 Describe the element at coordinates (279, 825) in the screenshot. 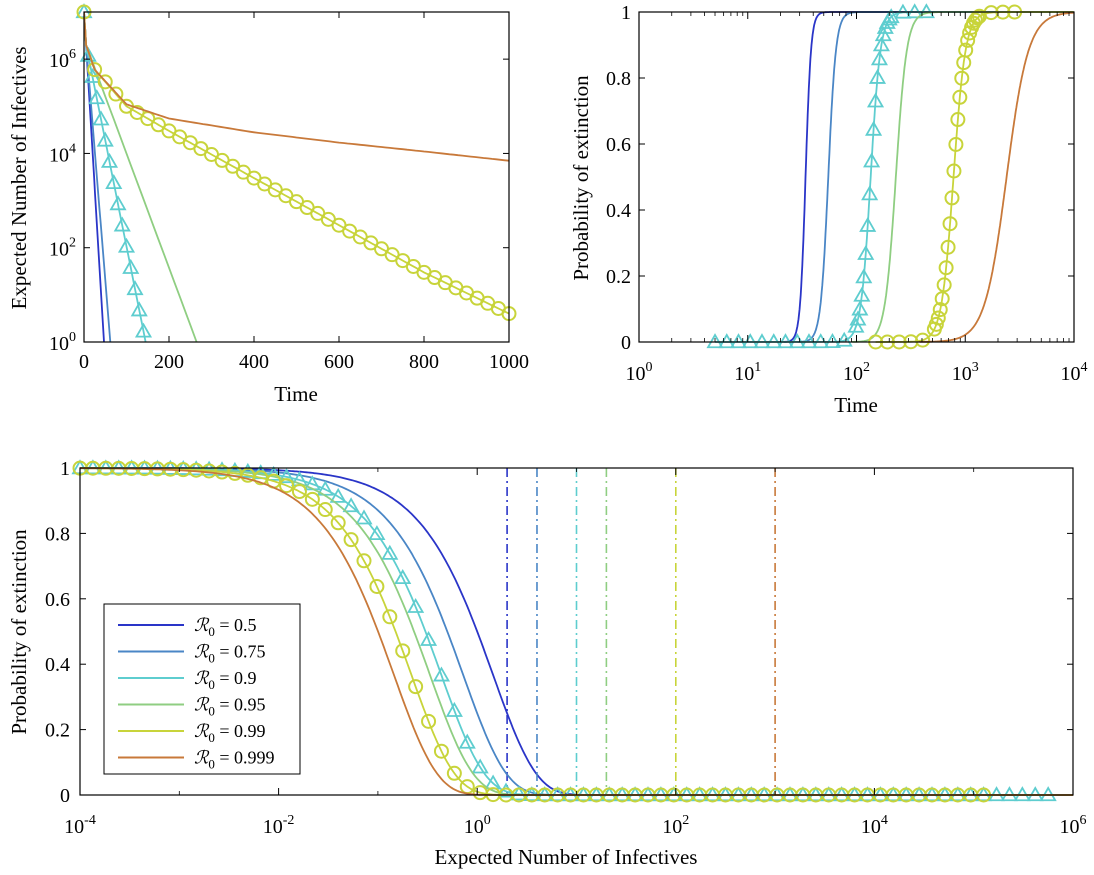

I see `b-xtick-label: 10⁻²` at that location.